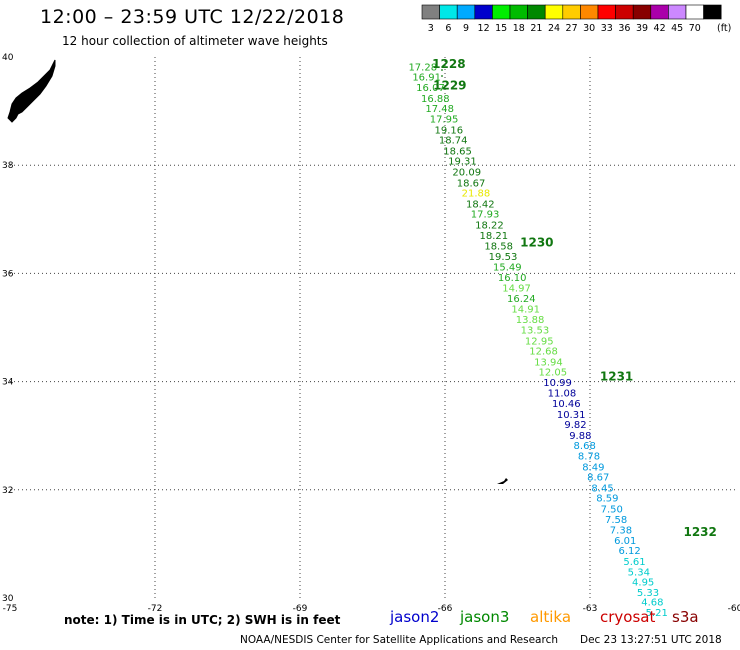  Describe the element at coordinates (485, 215) in the screenshot. I see `wave-height-label: 17.93` at that location.